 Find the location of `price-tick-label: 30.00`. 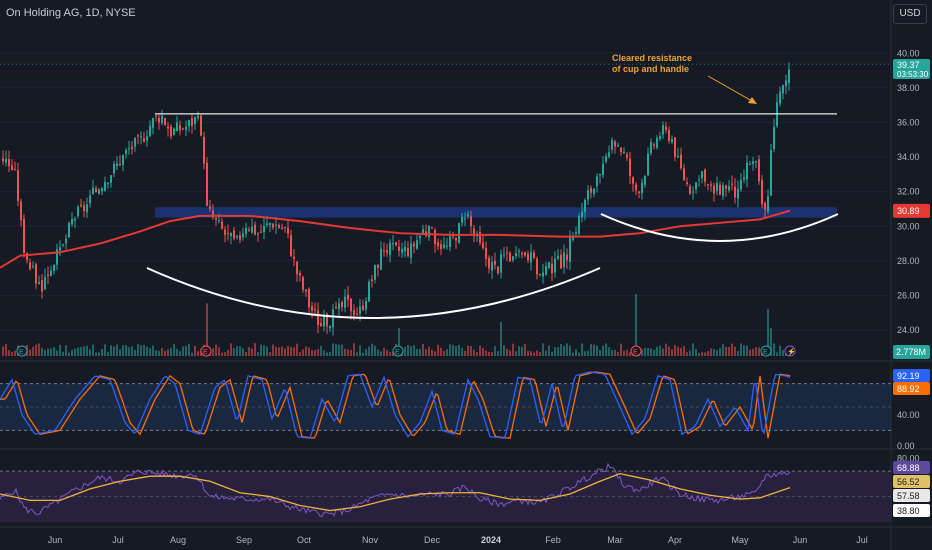

price-tick-label: 30.00 is located at coordinates (908, 226).